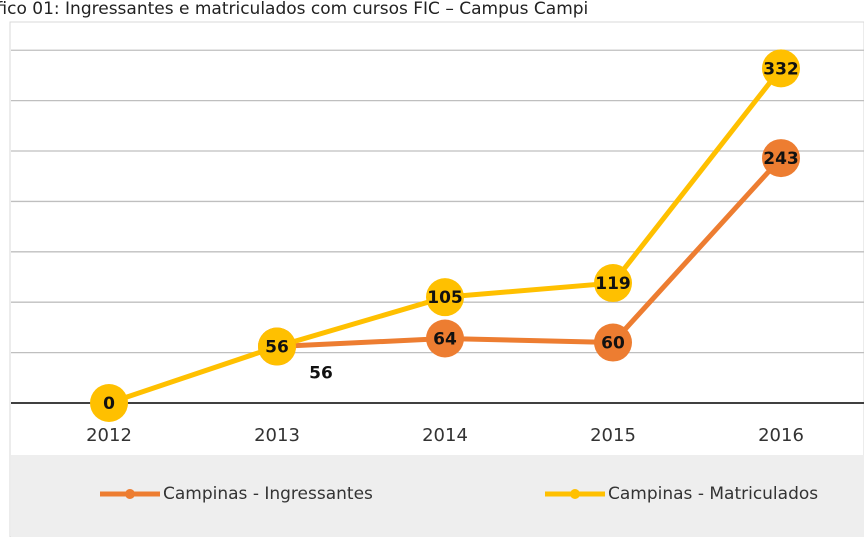 The width and height of the screenshot is (864, 537). What do you see at coordinates (781, 435) in the screenshot?
I see `x-tick-label: 2016` at bounding box center [781, 435].